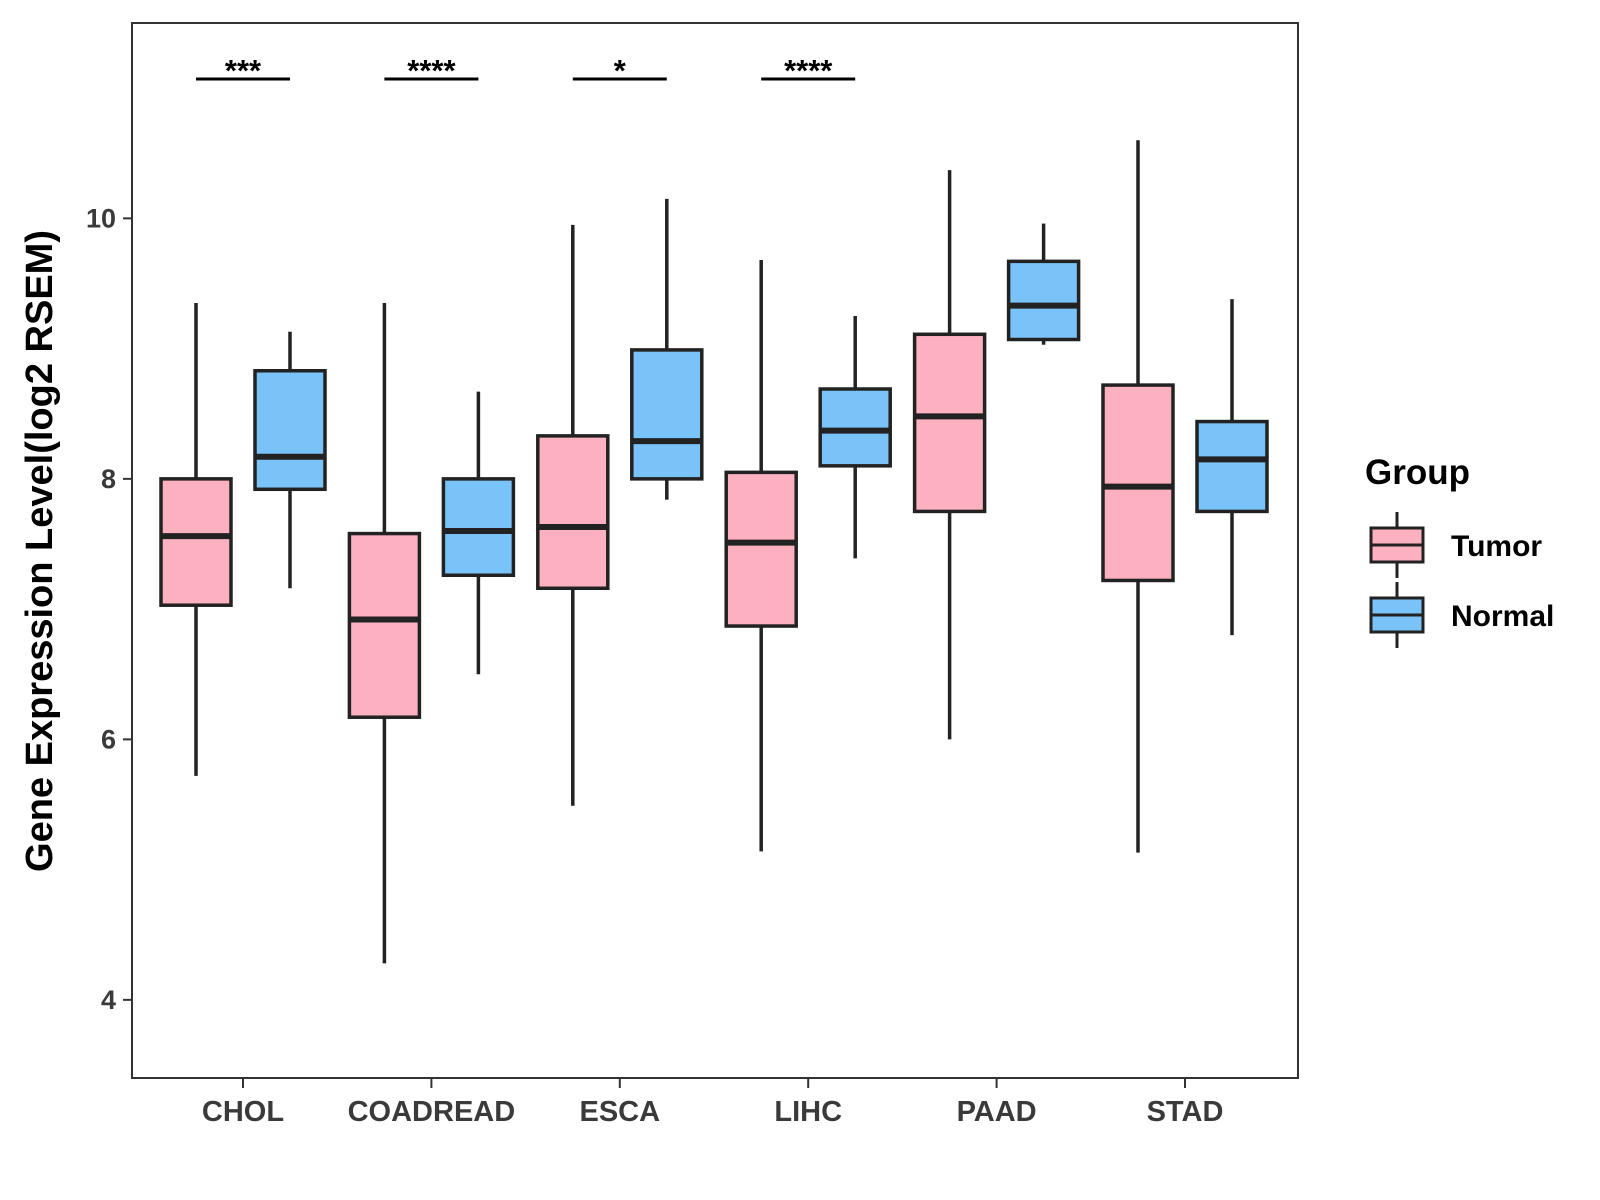 The width and height of the screenshot is (1600, 1200). What do you see at coordinates (808, 1112) in the screenshot?
I see `x-tick-label: LIHC` at bounding box center [808, 1112].